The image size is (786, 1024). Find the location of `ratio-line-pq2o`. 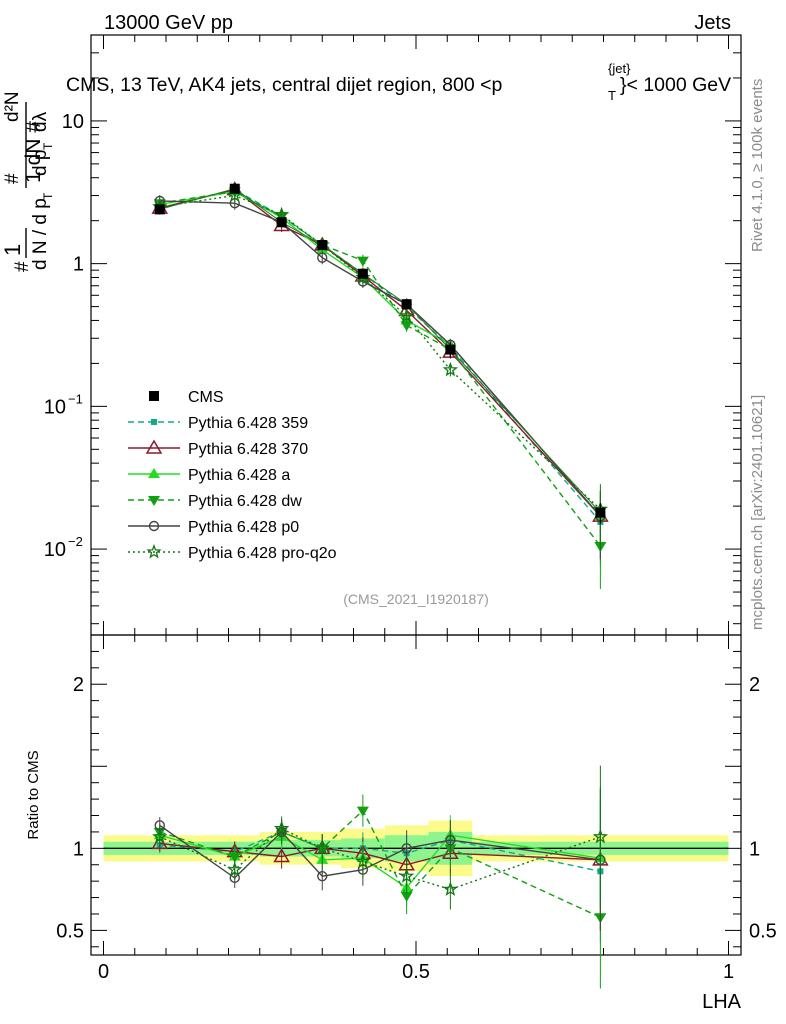

ratio-line-pq2o is located at coordinates (380, 859).